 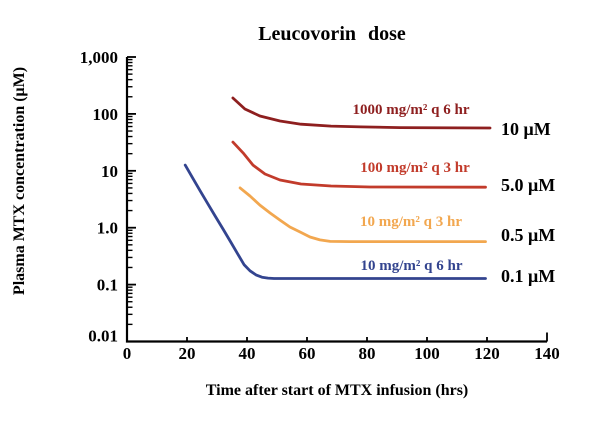 What do you see at coordinates (131, 199) in the screenshot?
I see `y-ticks` at bounding box center [131, 199].